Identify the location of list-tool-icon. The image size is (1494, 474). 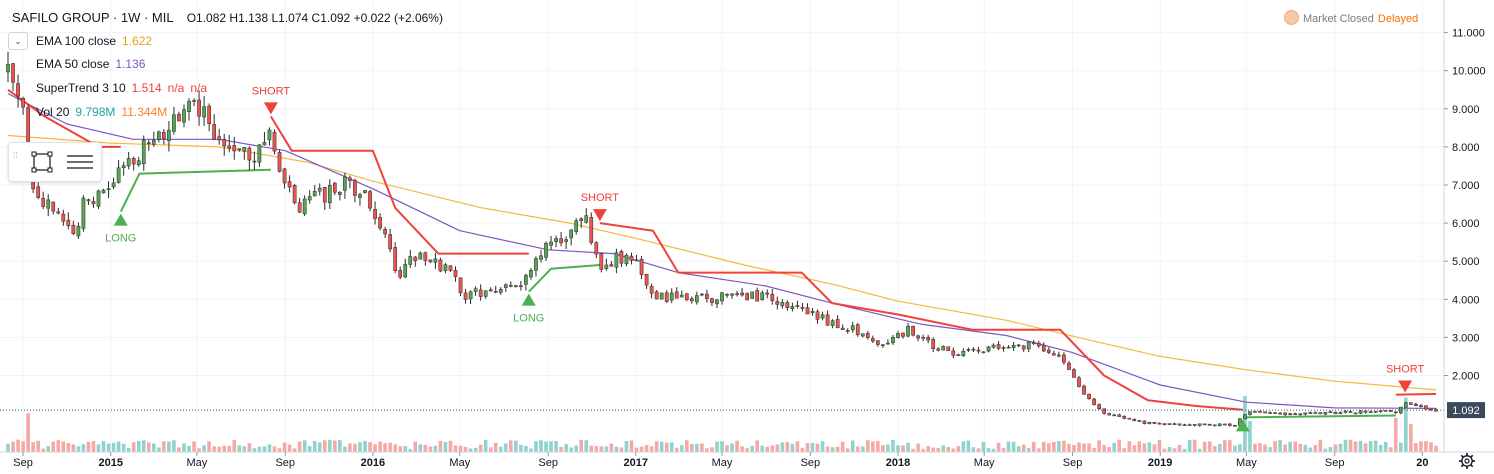
(80, 162).